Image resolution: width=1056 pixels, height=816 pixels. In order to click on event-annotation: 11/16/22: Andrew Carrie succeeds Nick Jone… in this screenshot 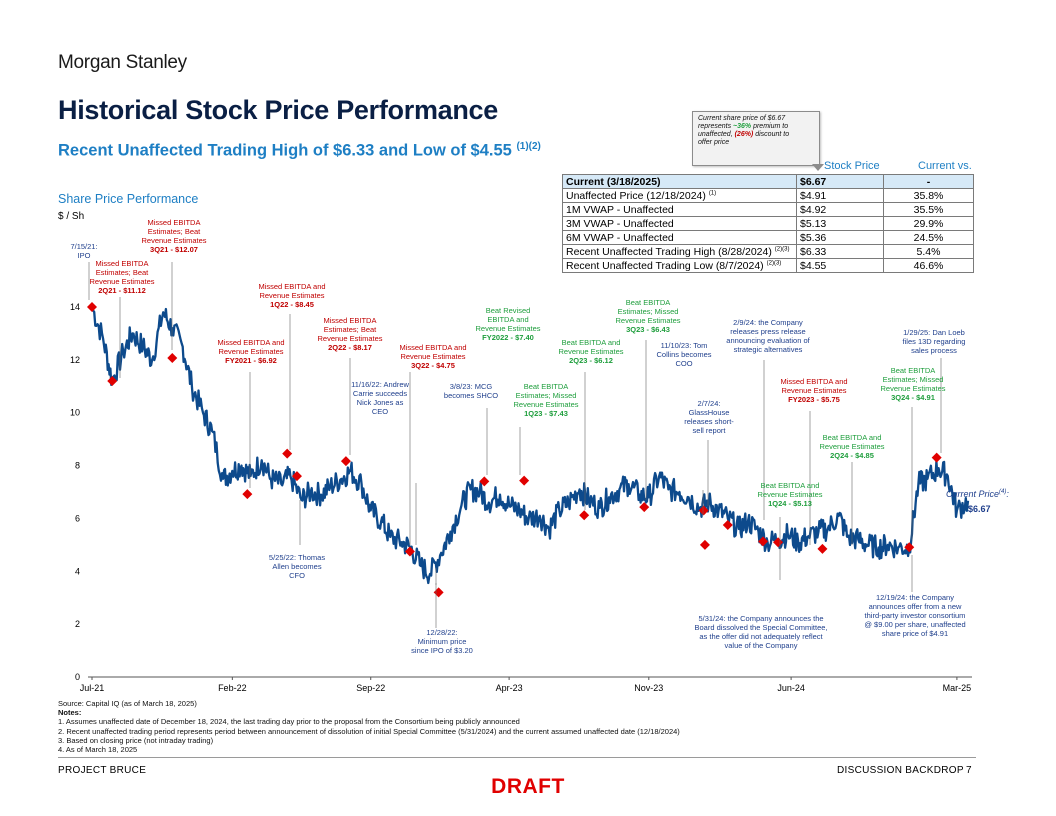, I will do `click(380, 398)`.